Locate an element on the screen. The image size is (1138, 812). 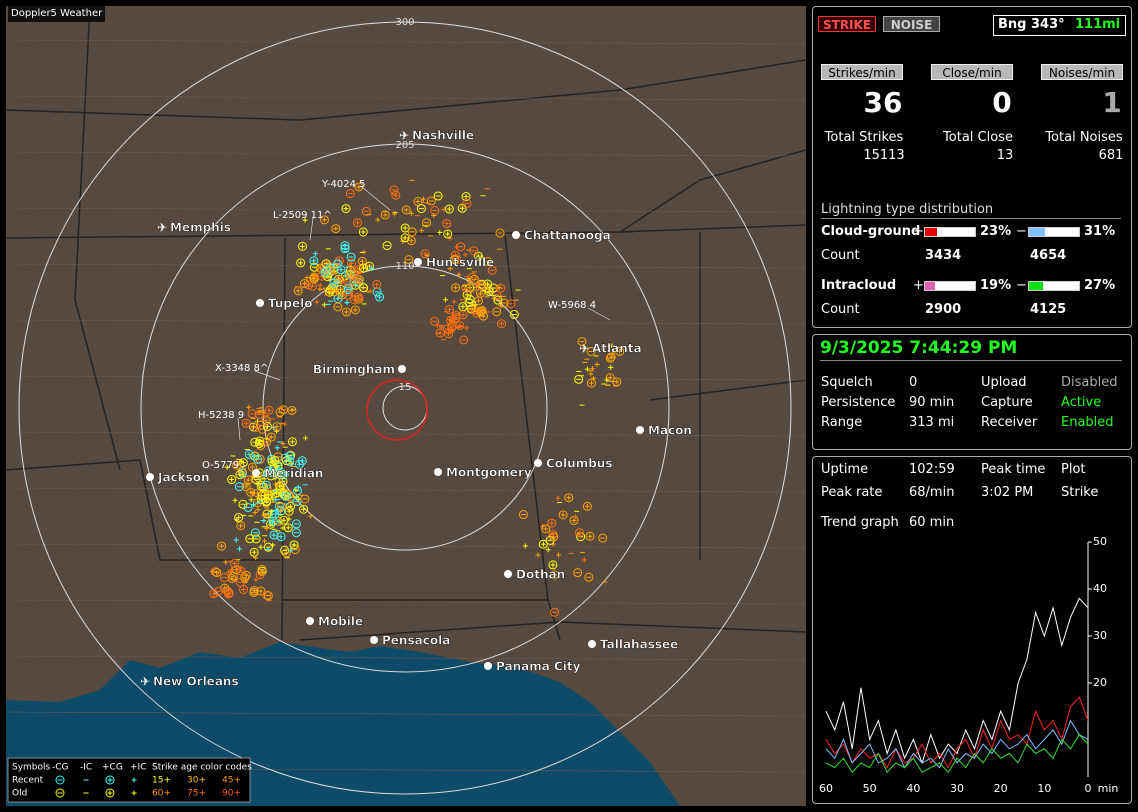
legend-age: 90+ is located at coordinates (231, 794).